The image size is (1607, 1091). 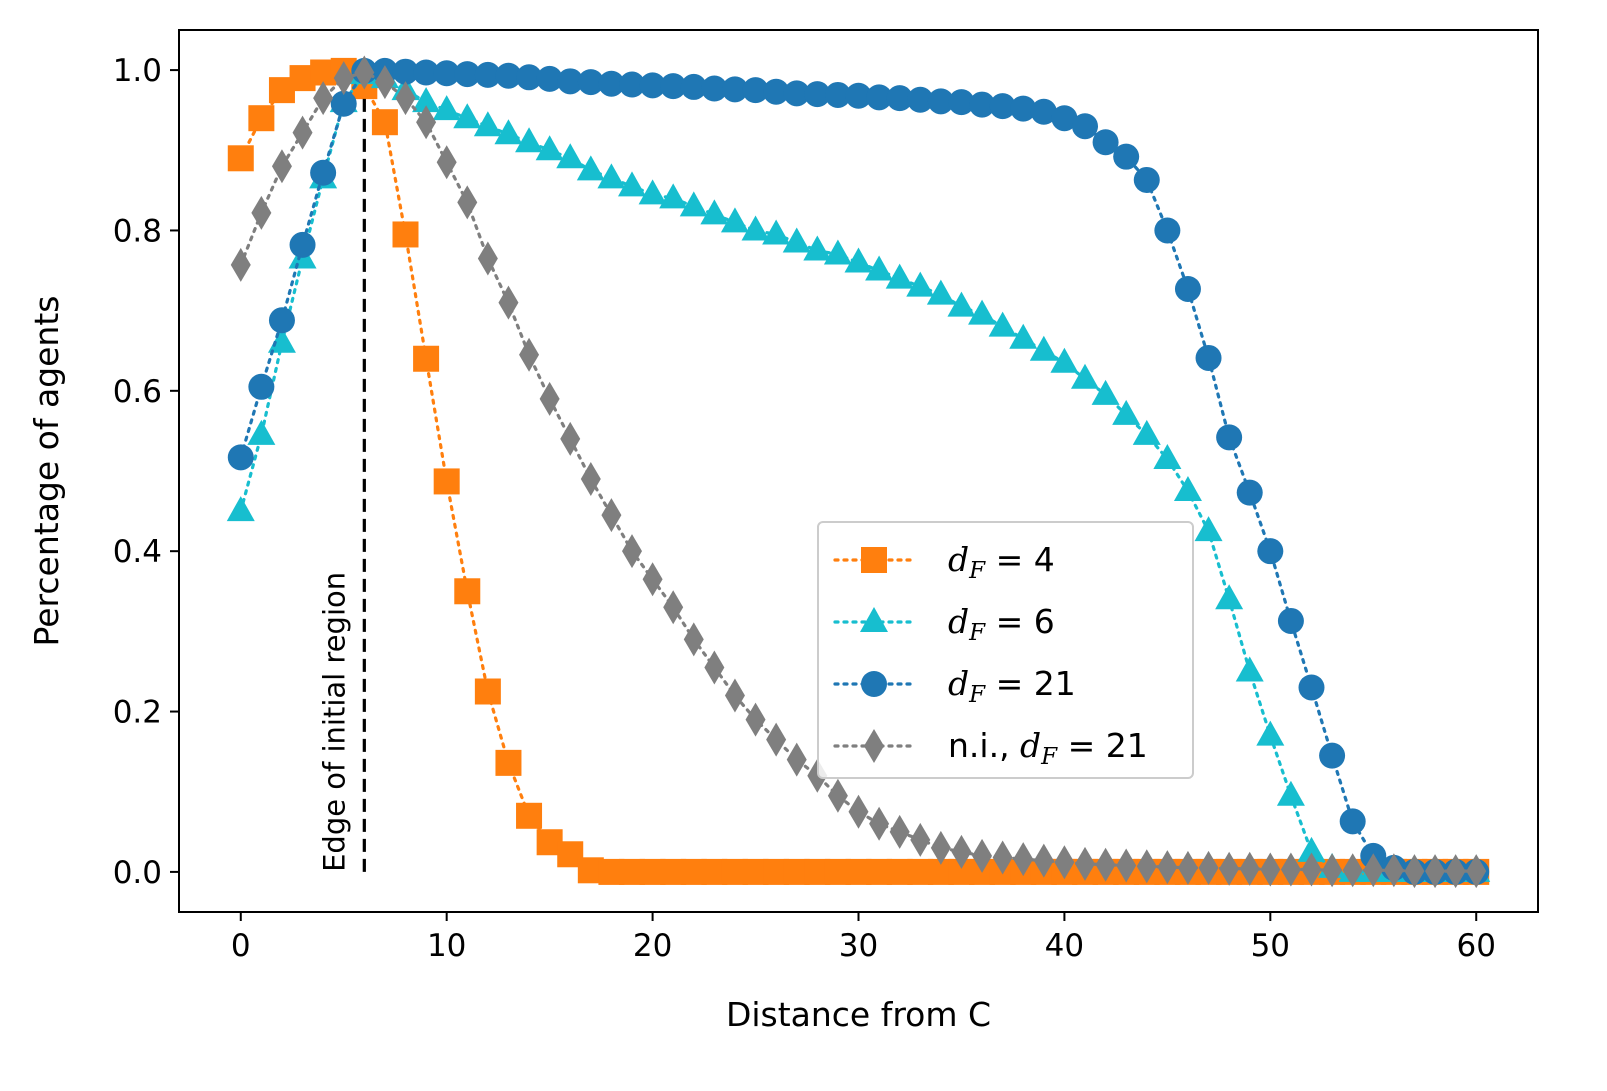 I want to click on x-tick-label: 0, so click(x=241, y=946).